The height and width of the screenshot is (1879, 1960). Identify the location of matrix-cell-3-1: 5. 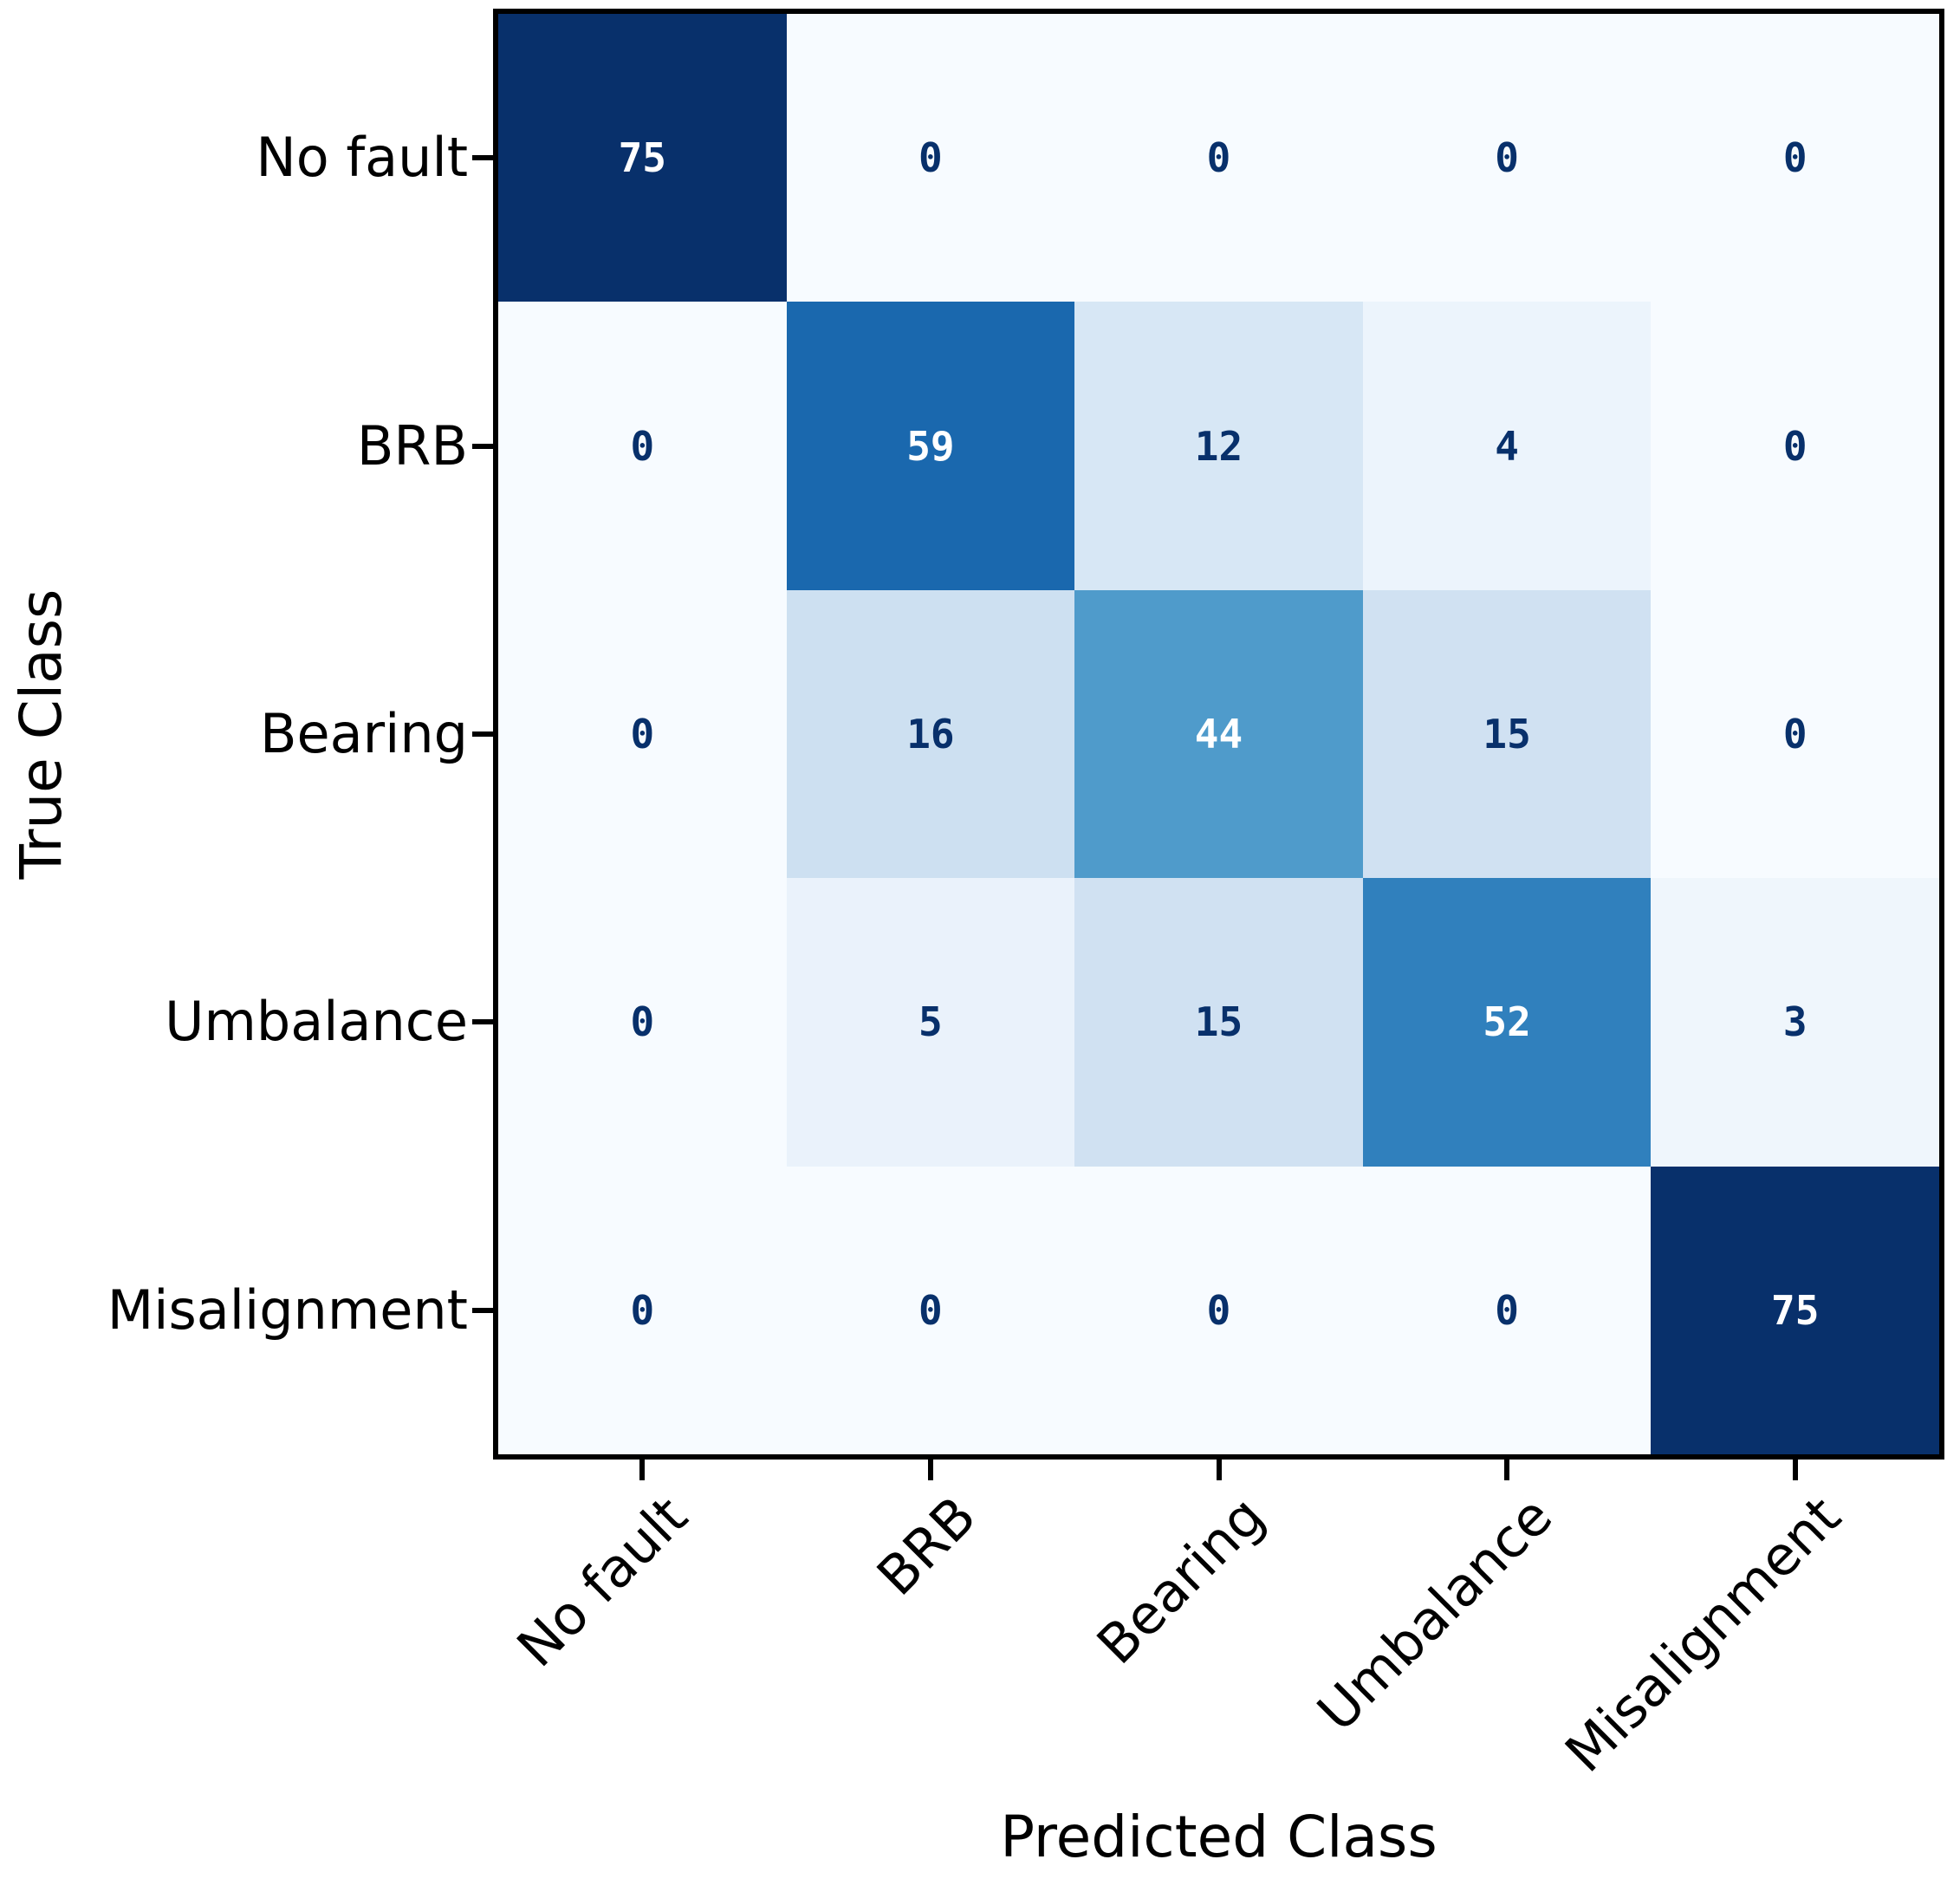
(930, 1022).